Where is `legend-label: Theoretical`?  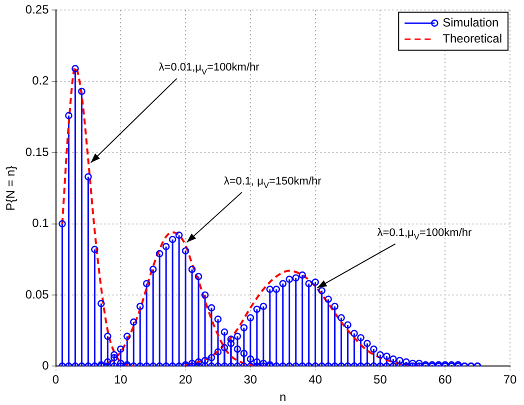
legend-label: Theoretical is located at coordinates (472, 39).